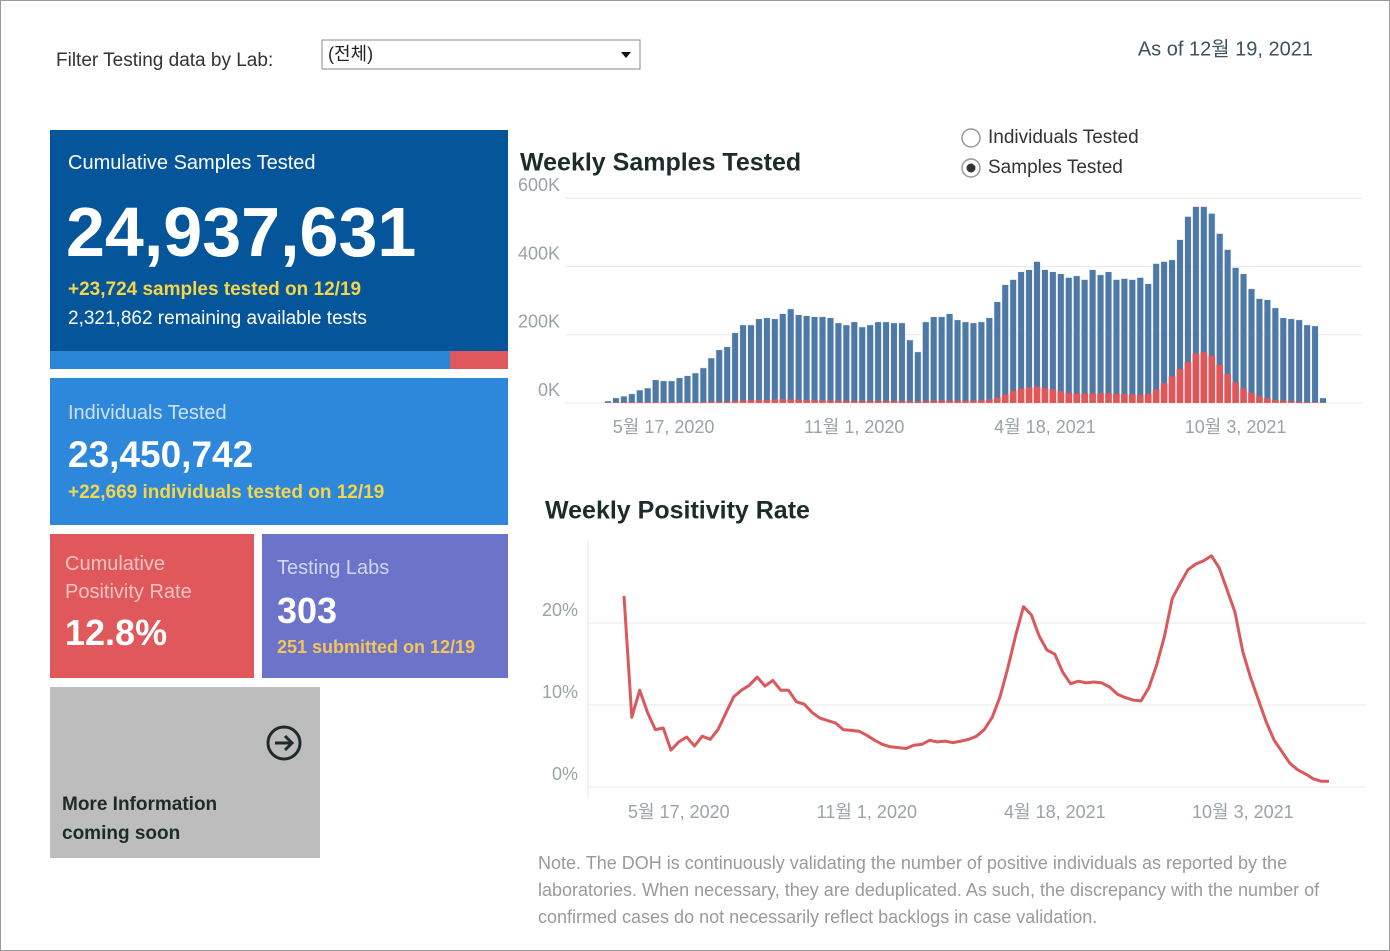 The width and height of the screenshot is (1390, 951). I want to click on x-tick-label: 5월 17, 2020, so click(679, 812).